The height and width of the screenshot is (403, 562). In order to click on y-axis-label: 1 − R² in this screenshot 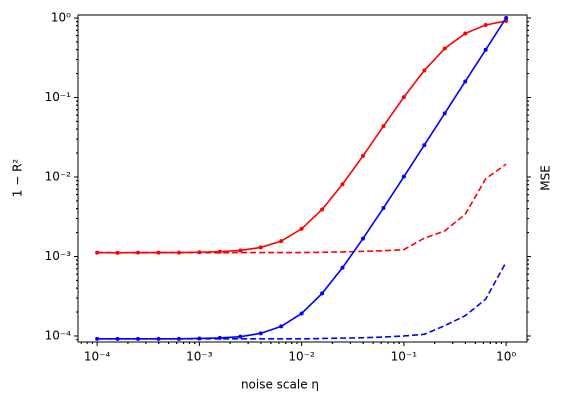, I will do `click(18, 178)`.